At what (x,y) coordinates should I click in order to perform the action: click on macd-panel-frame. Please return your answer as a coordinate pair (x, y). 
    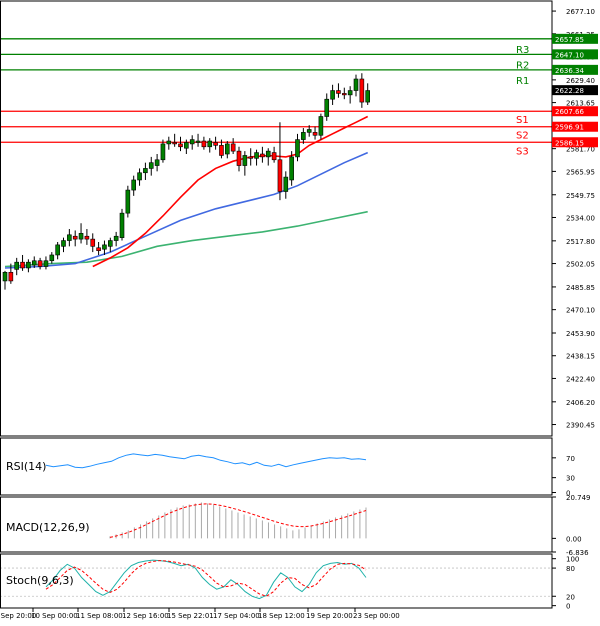
    Looking at the image, I should click on (276, 524).